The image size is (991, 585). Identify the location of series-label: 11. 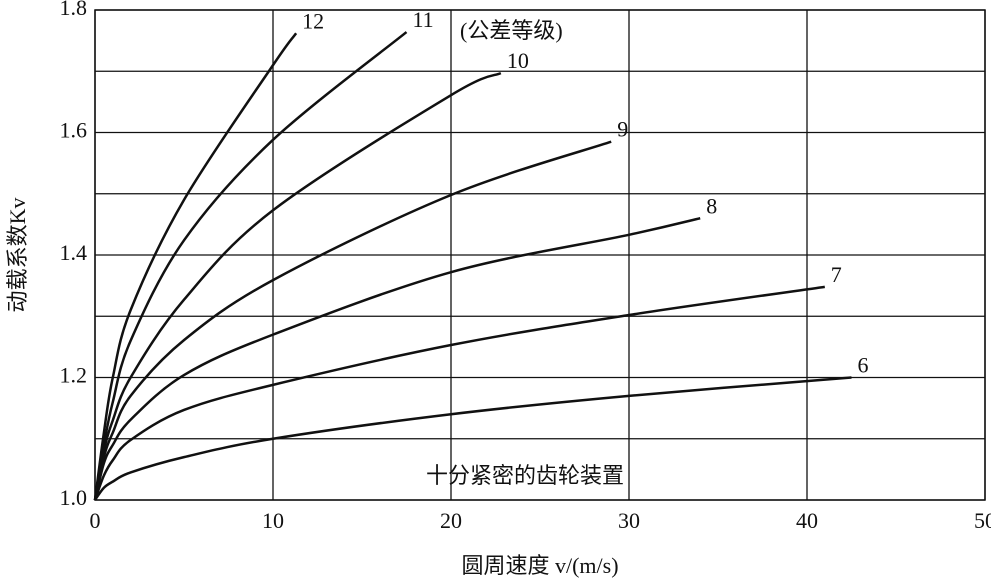
(423, 19).